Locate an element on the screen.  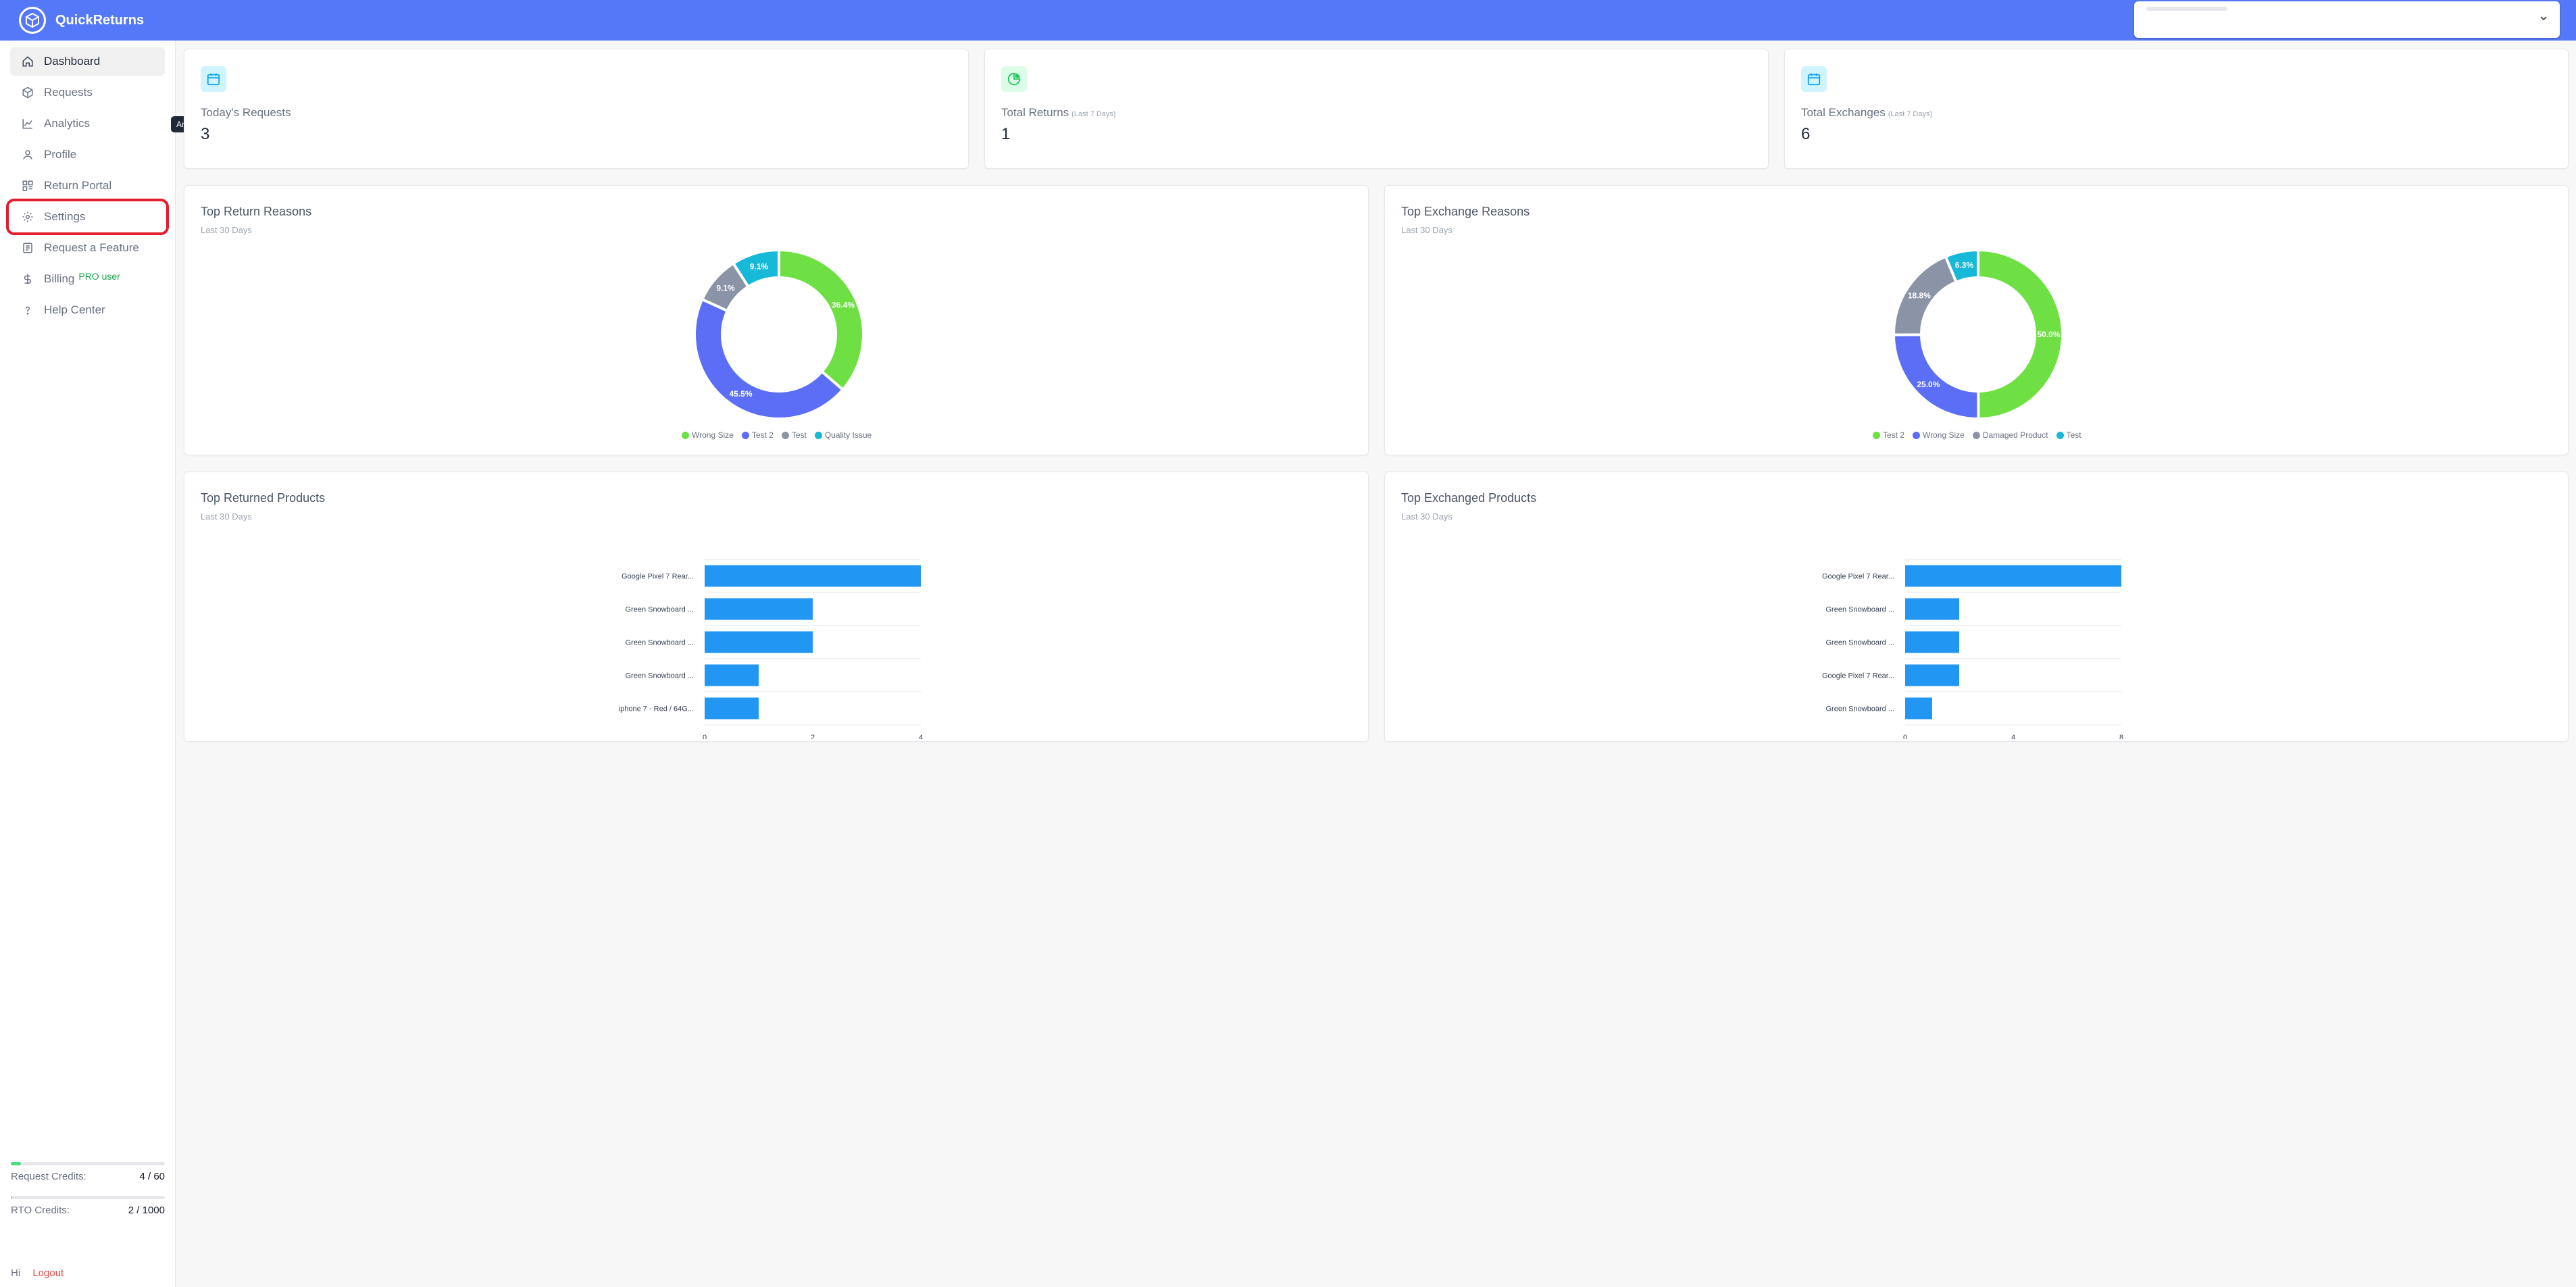
user-icon is located at coordinates (27, 154).